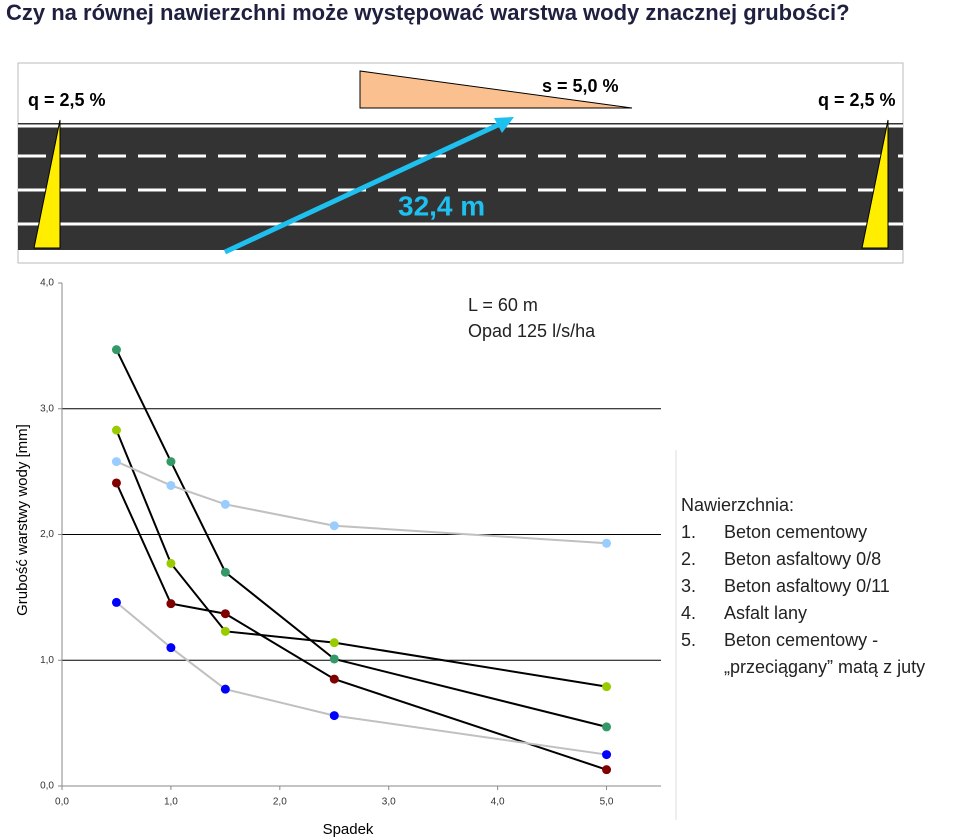  I want to click on y-tick-label: 0,0, so click(47, 786).